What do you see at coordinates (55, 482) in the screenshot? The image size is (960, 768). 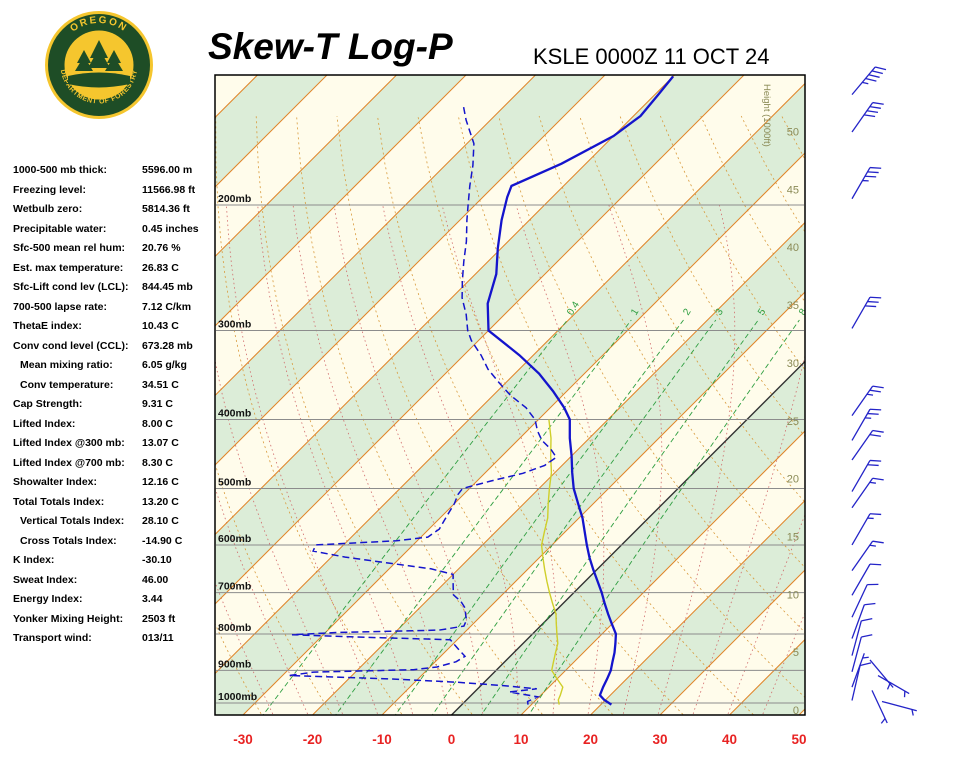 I see `index-label: Showalter Index:` at bounding box center [55, 482].